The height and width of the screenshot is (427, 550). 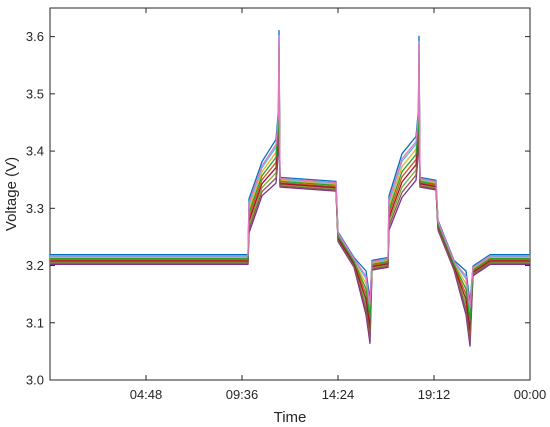 I want to click on y-tick-label: 3.4, so click(x=35, y=151).